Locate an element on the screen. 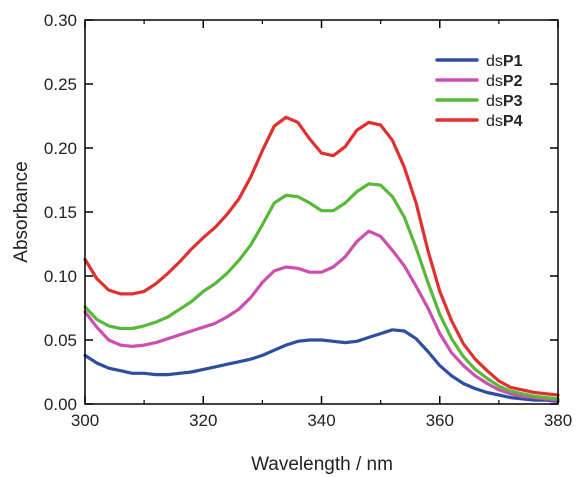  x-axis-title: Wavelength / nm is located at coordinates (322, 464).